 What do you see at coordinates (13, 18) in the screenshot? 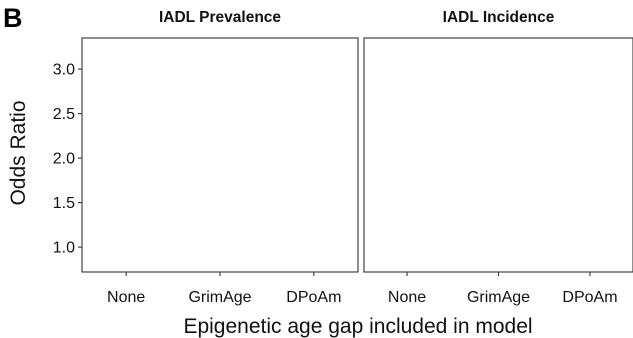
I see `figure-tag: B` at bounding box center [13, 18].